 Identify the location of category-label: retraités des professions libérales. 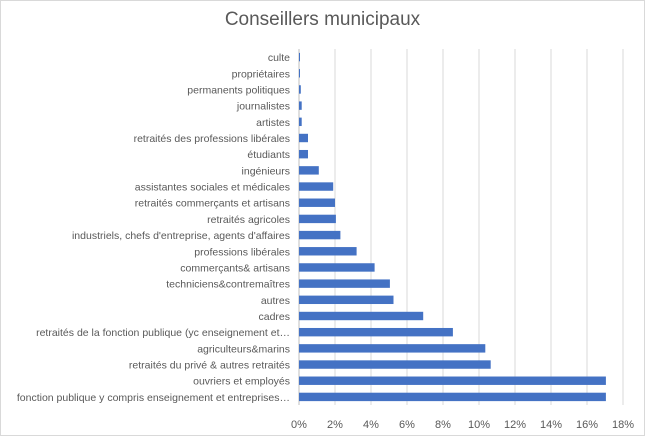
(212, 139).